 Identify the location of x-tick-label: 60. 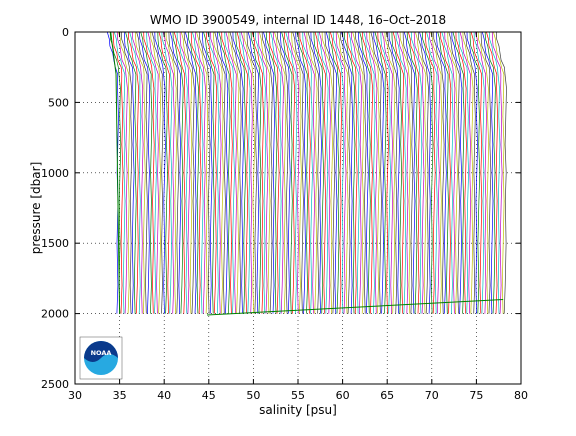
(343, 395).